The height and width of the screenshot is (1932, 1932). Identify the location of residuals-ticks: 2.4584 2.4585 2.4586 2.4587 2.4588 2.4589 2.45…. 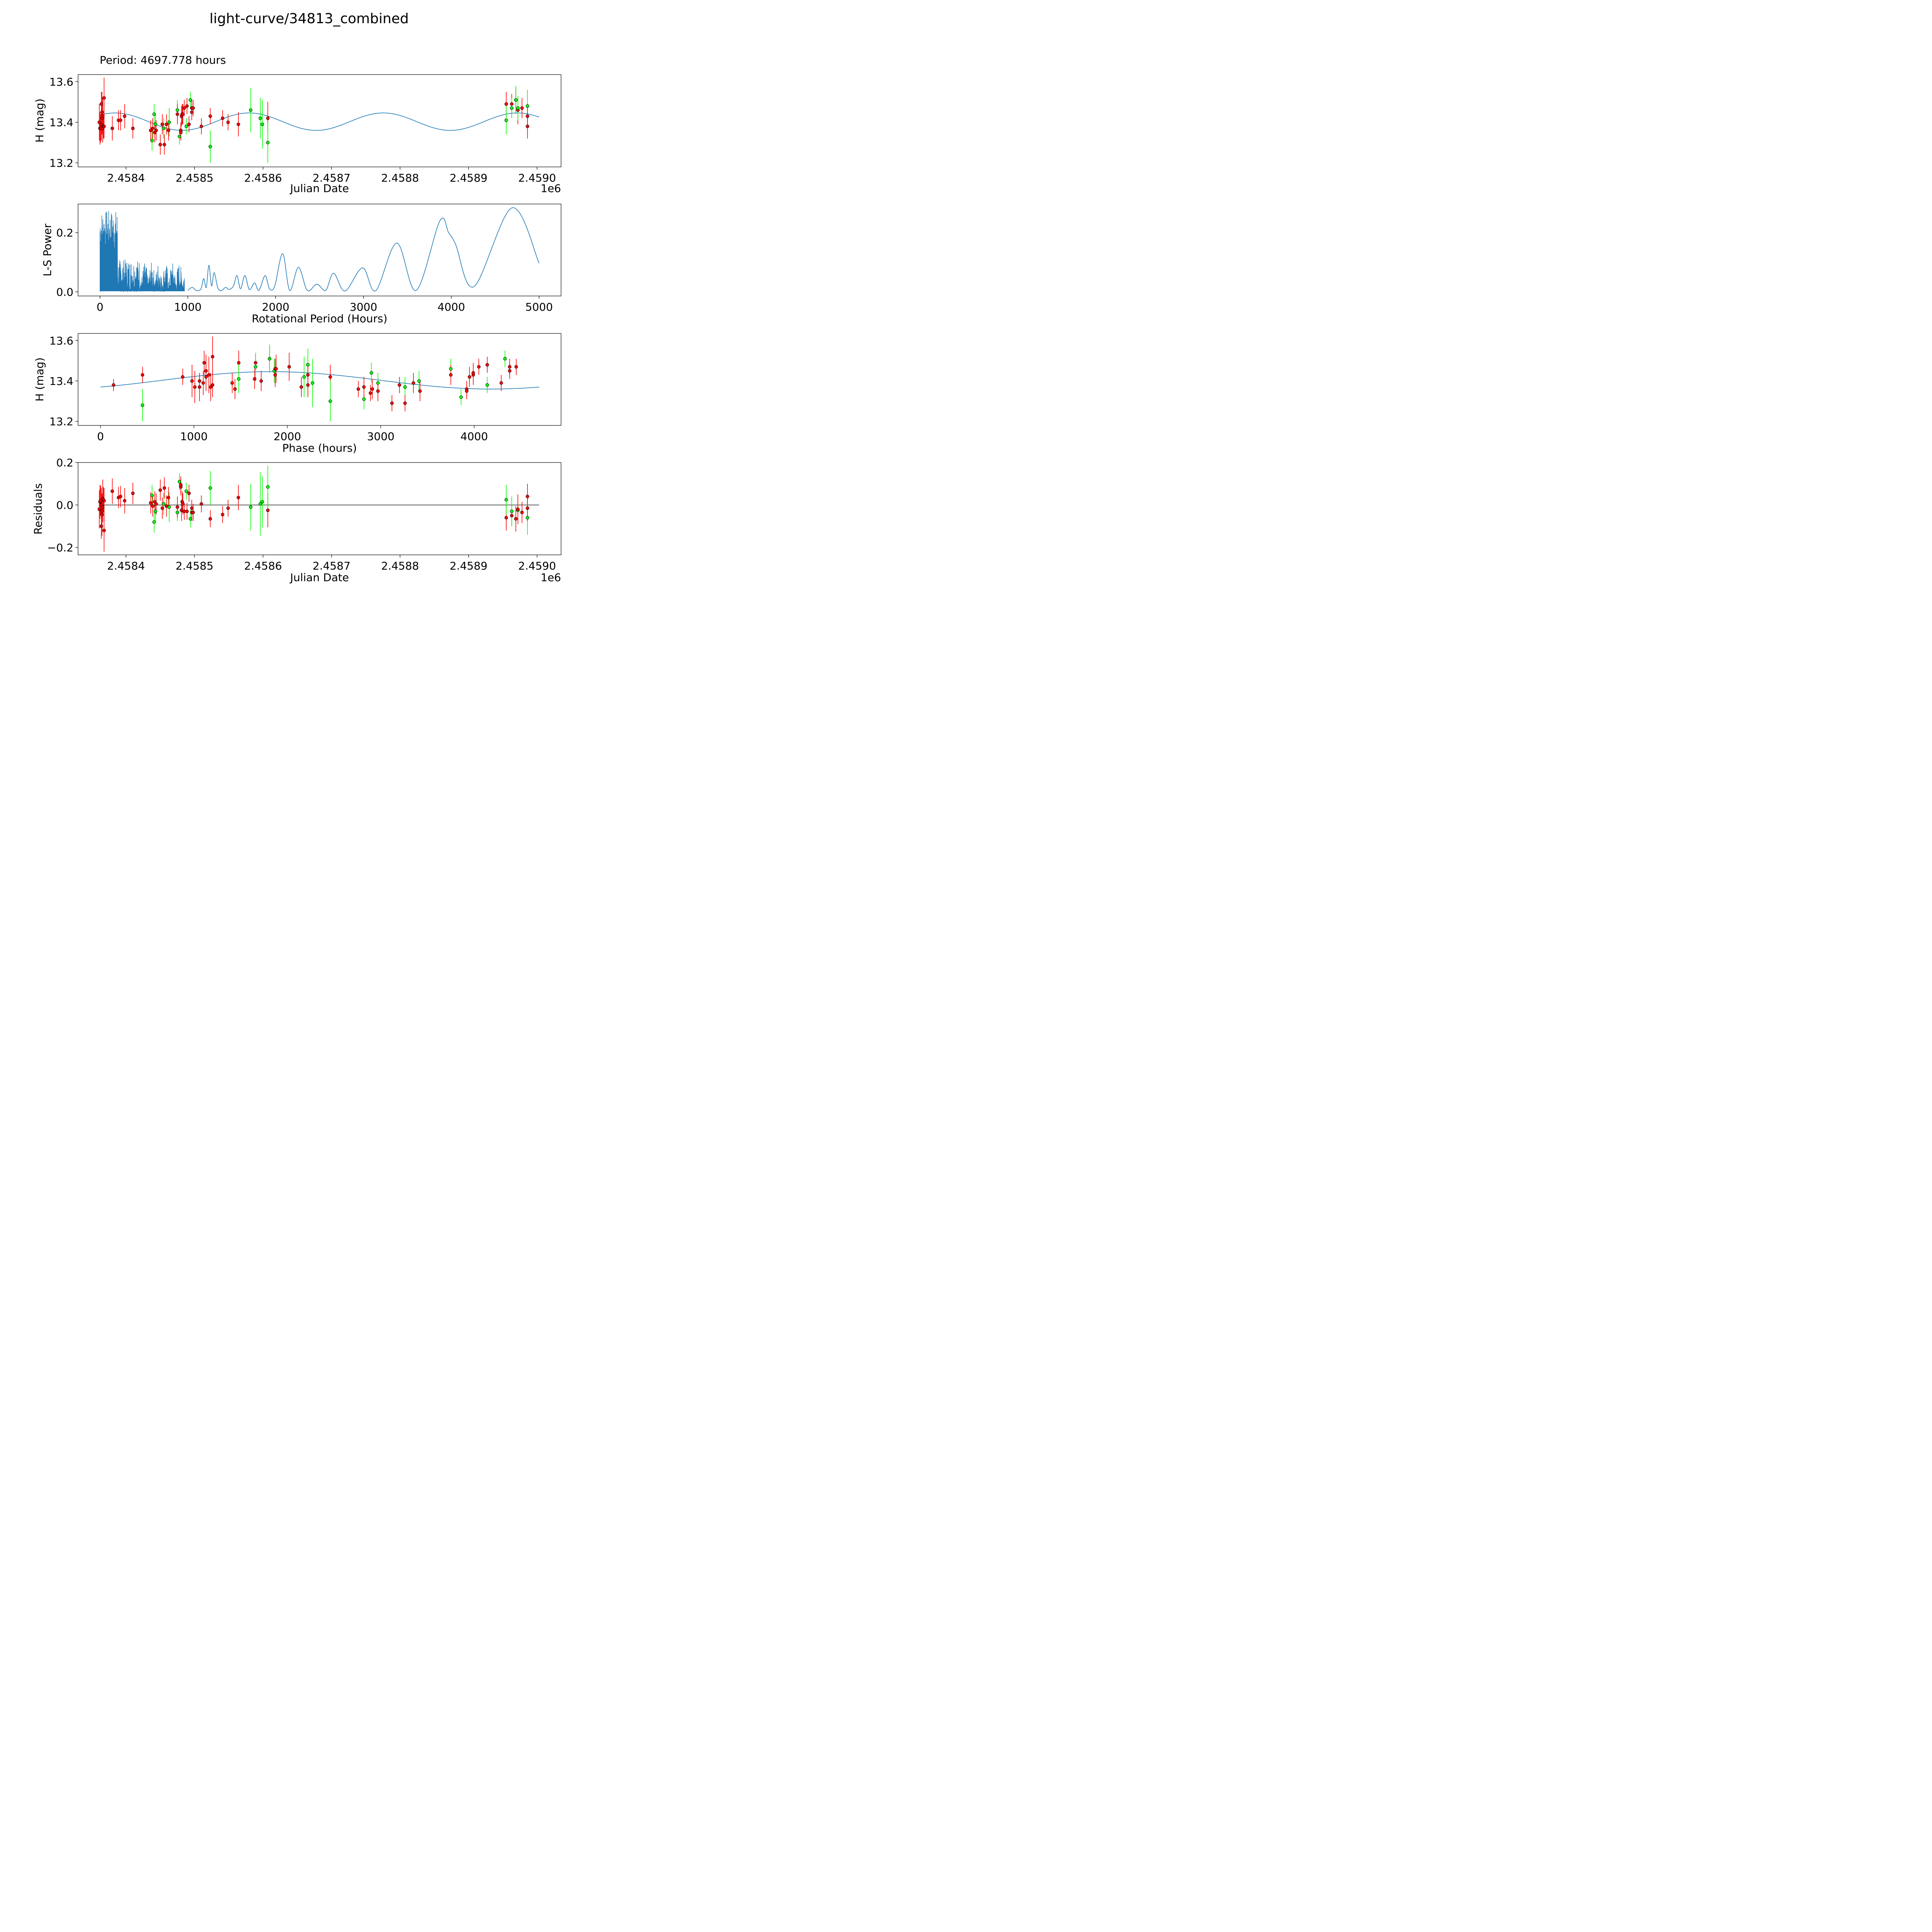
(301, 514).